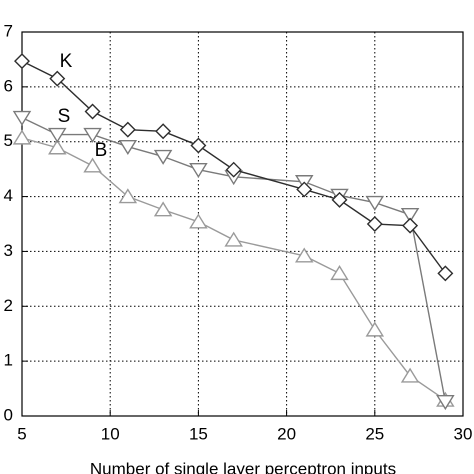  What do you see at coordinates (8, 140) in the screenshot?
I see `y-tick-label: 5` at bounding box center [8, 140].